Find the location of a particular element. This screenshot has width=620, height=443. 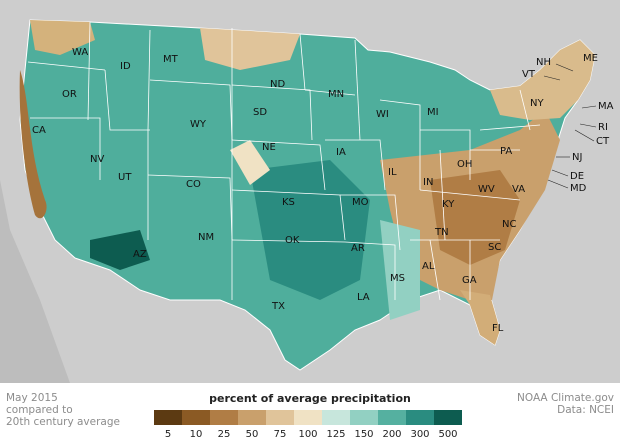

legend-tick-4: 75 is located at coordinates (280, 434).